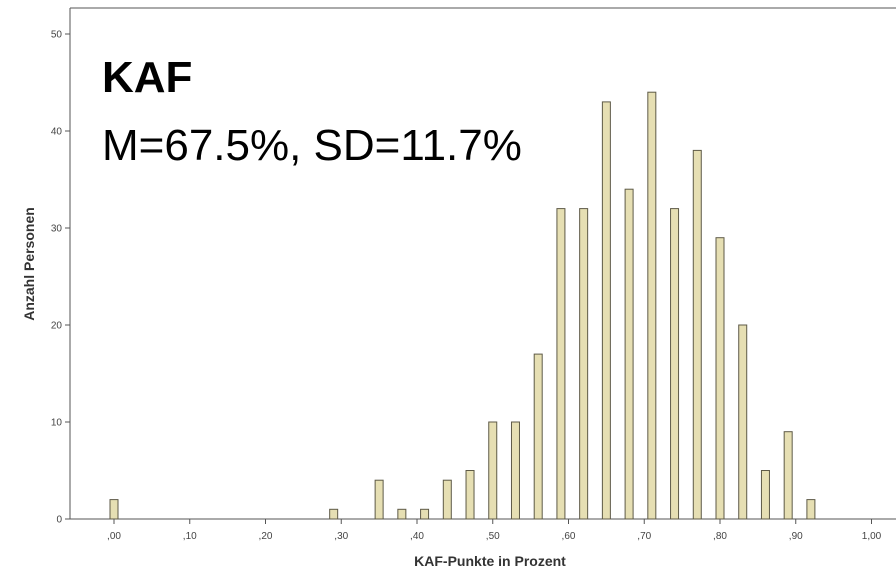  What do you see at coordinates (341, 536) in the screenshot?
I see `x-tick-label: ,30` at bounding box center [341, 536].